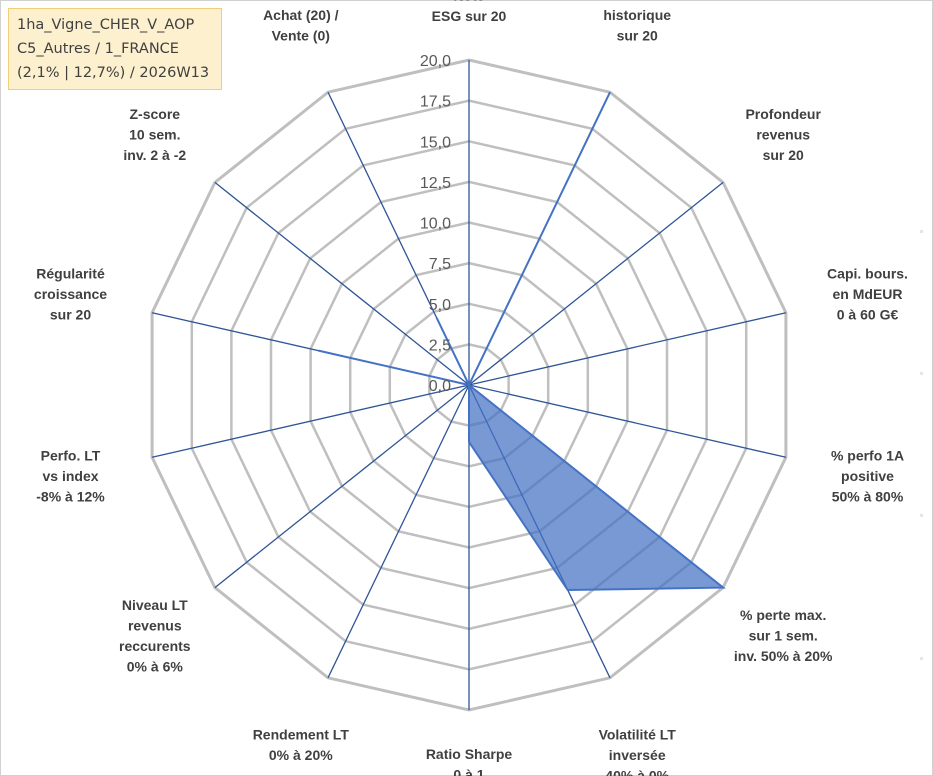 The image size is (933, 776). What do you see at coordinates (468, 771) in the screenshot?
I see `category-label-line: 0 à 1` at bounding box center [468, 771].